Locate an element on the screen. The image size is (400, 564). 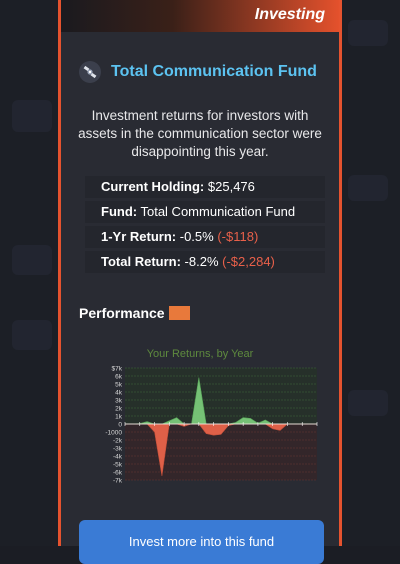
invest-more-button: Invest more into this fund is located at coordinates (201, 542).